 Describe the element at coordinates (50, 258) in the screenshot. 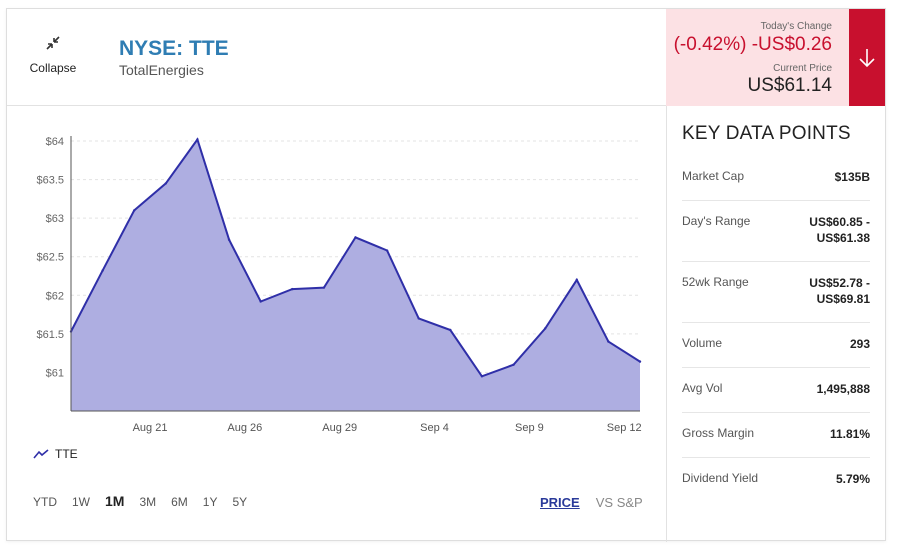

I see `y-tick-label: $62.5` at that location.